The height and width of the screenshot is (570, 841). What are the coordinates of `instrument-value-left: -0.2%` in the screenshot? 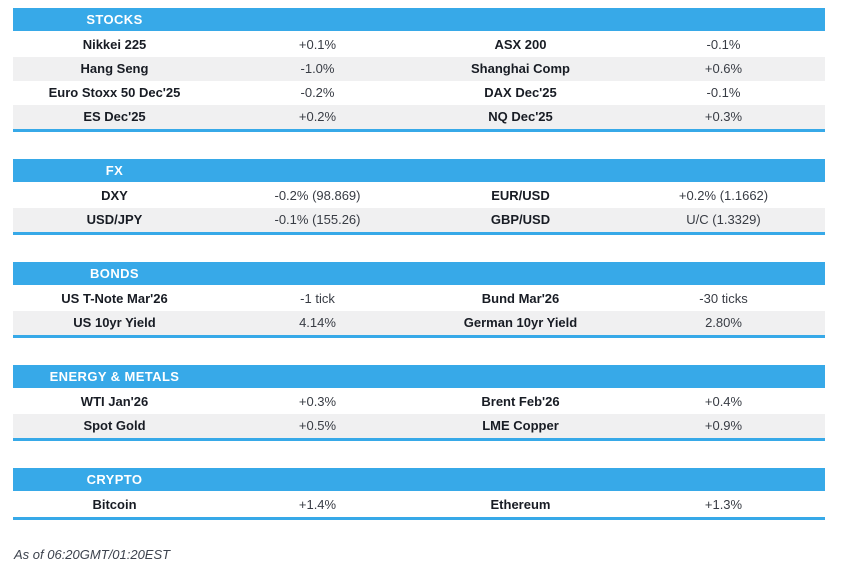 It's located at (317, 92).